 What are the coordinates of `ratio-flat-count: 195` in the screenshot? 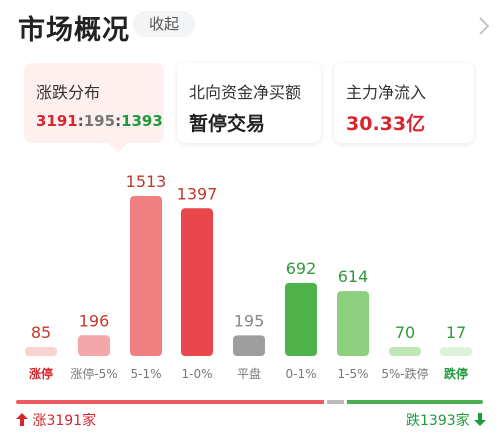 It's located at (99, 121).